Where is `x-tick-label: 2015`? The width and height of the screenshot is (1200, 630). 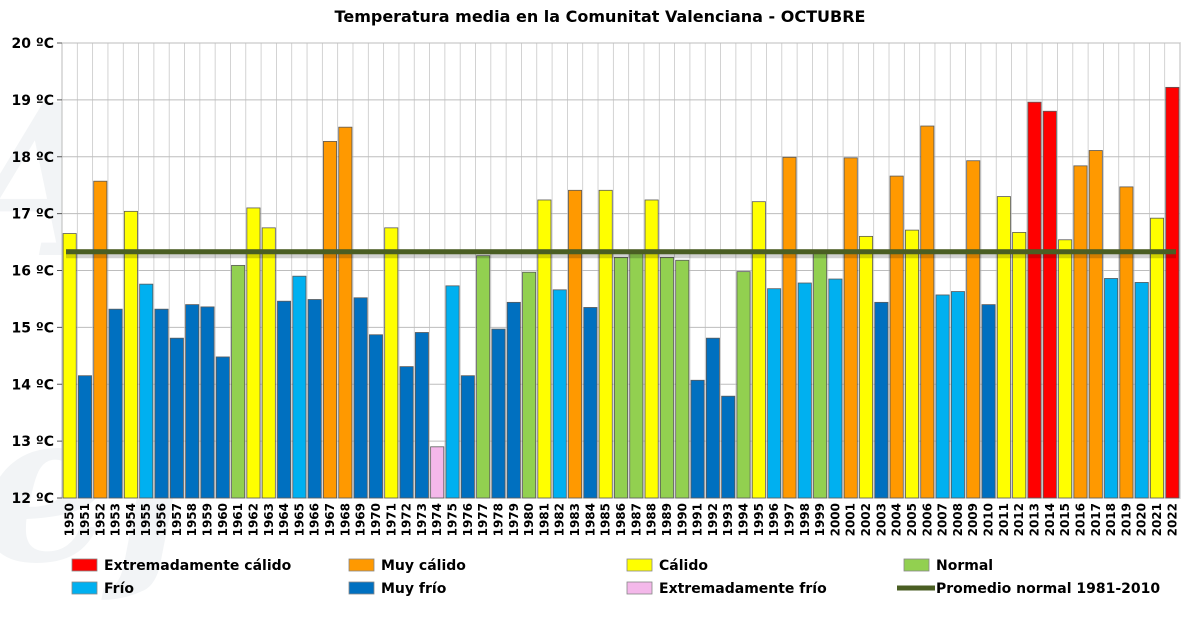 x-tick-label: 2015 is located at coordinates (1065, 519).